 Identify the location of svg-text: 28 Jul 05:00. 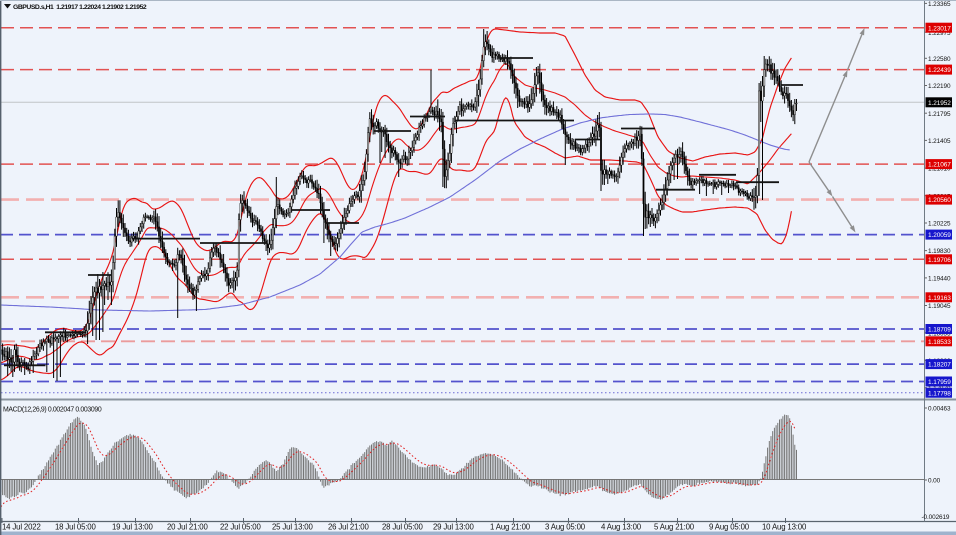
(402, 527).